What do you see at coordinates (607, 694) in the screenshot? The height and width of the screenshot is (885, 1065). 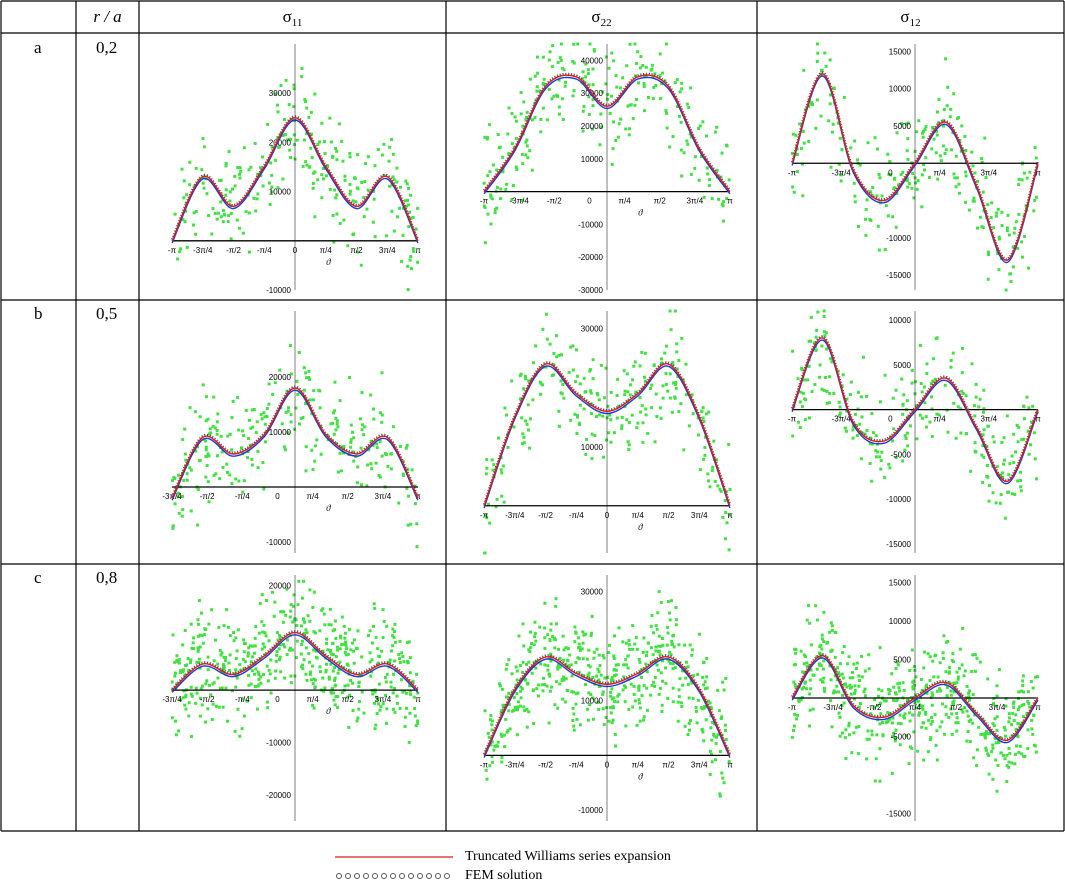 I see `noise-points` at bounding box center [607, 694].